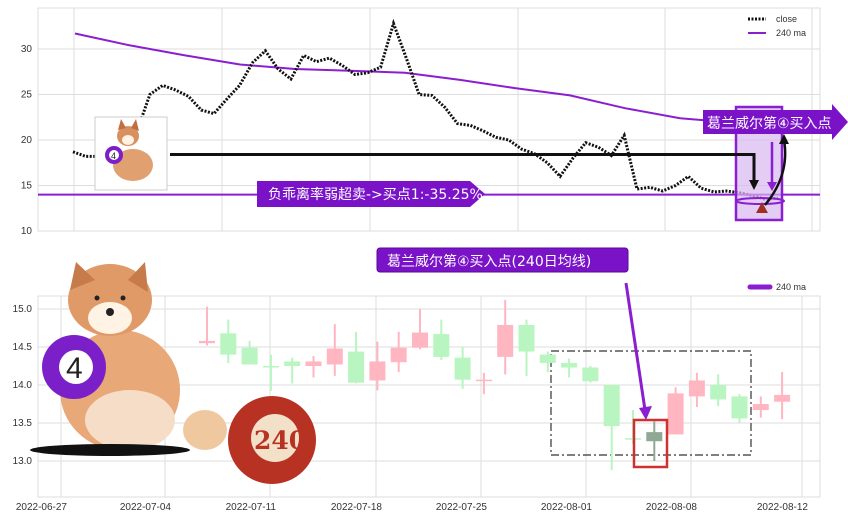  Describe the element at coordinates (375, 194) in the screenshot. I see `bias-banner-text: 负乖离率弱超卖->买点1:-35.25%` at that location.